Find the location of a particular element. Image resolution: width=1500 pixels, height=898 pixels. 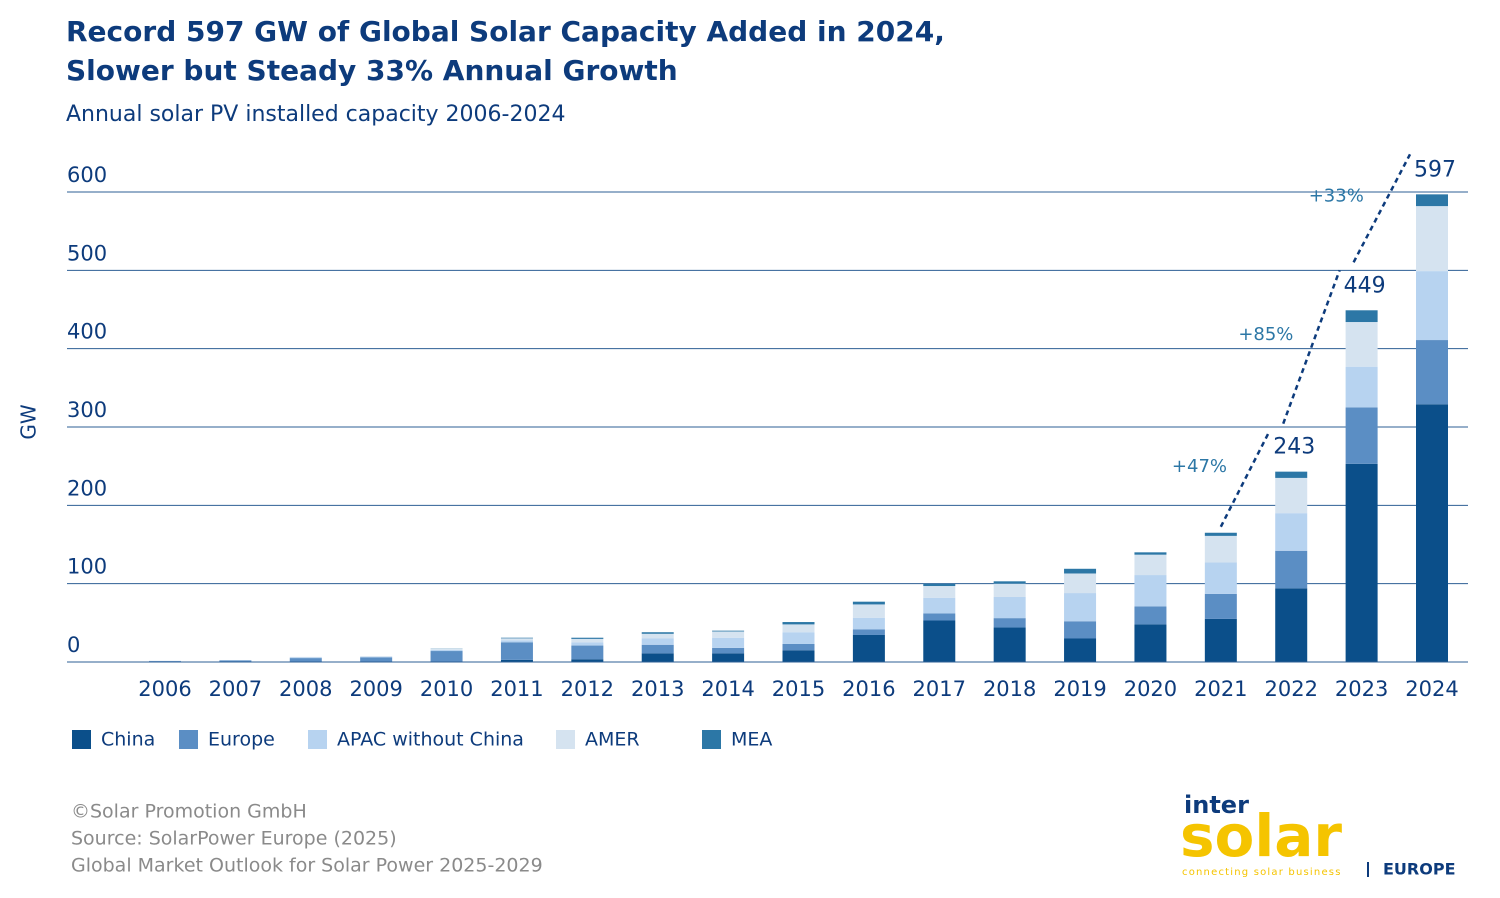

logo-tagline: connecting solar business is located at coordinates (1262, 872).